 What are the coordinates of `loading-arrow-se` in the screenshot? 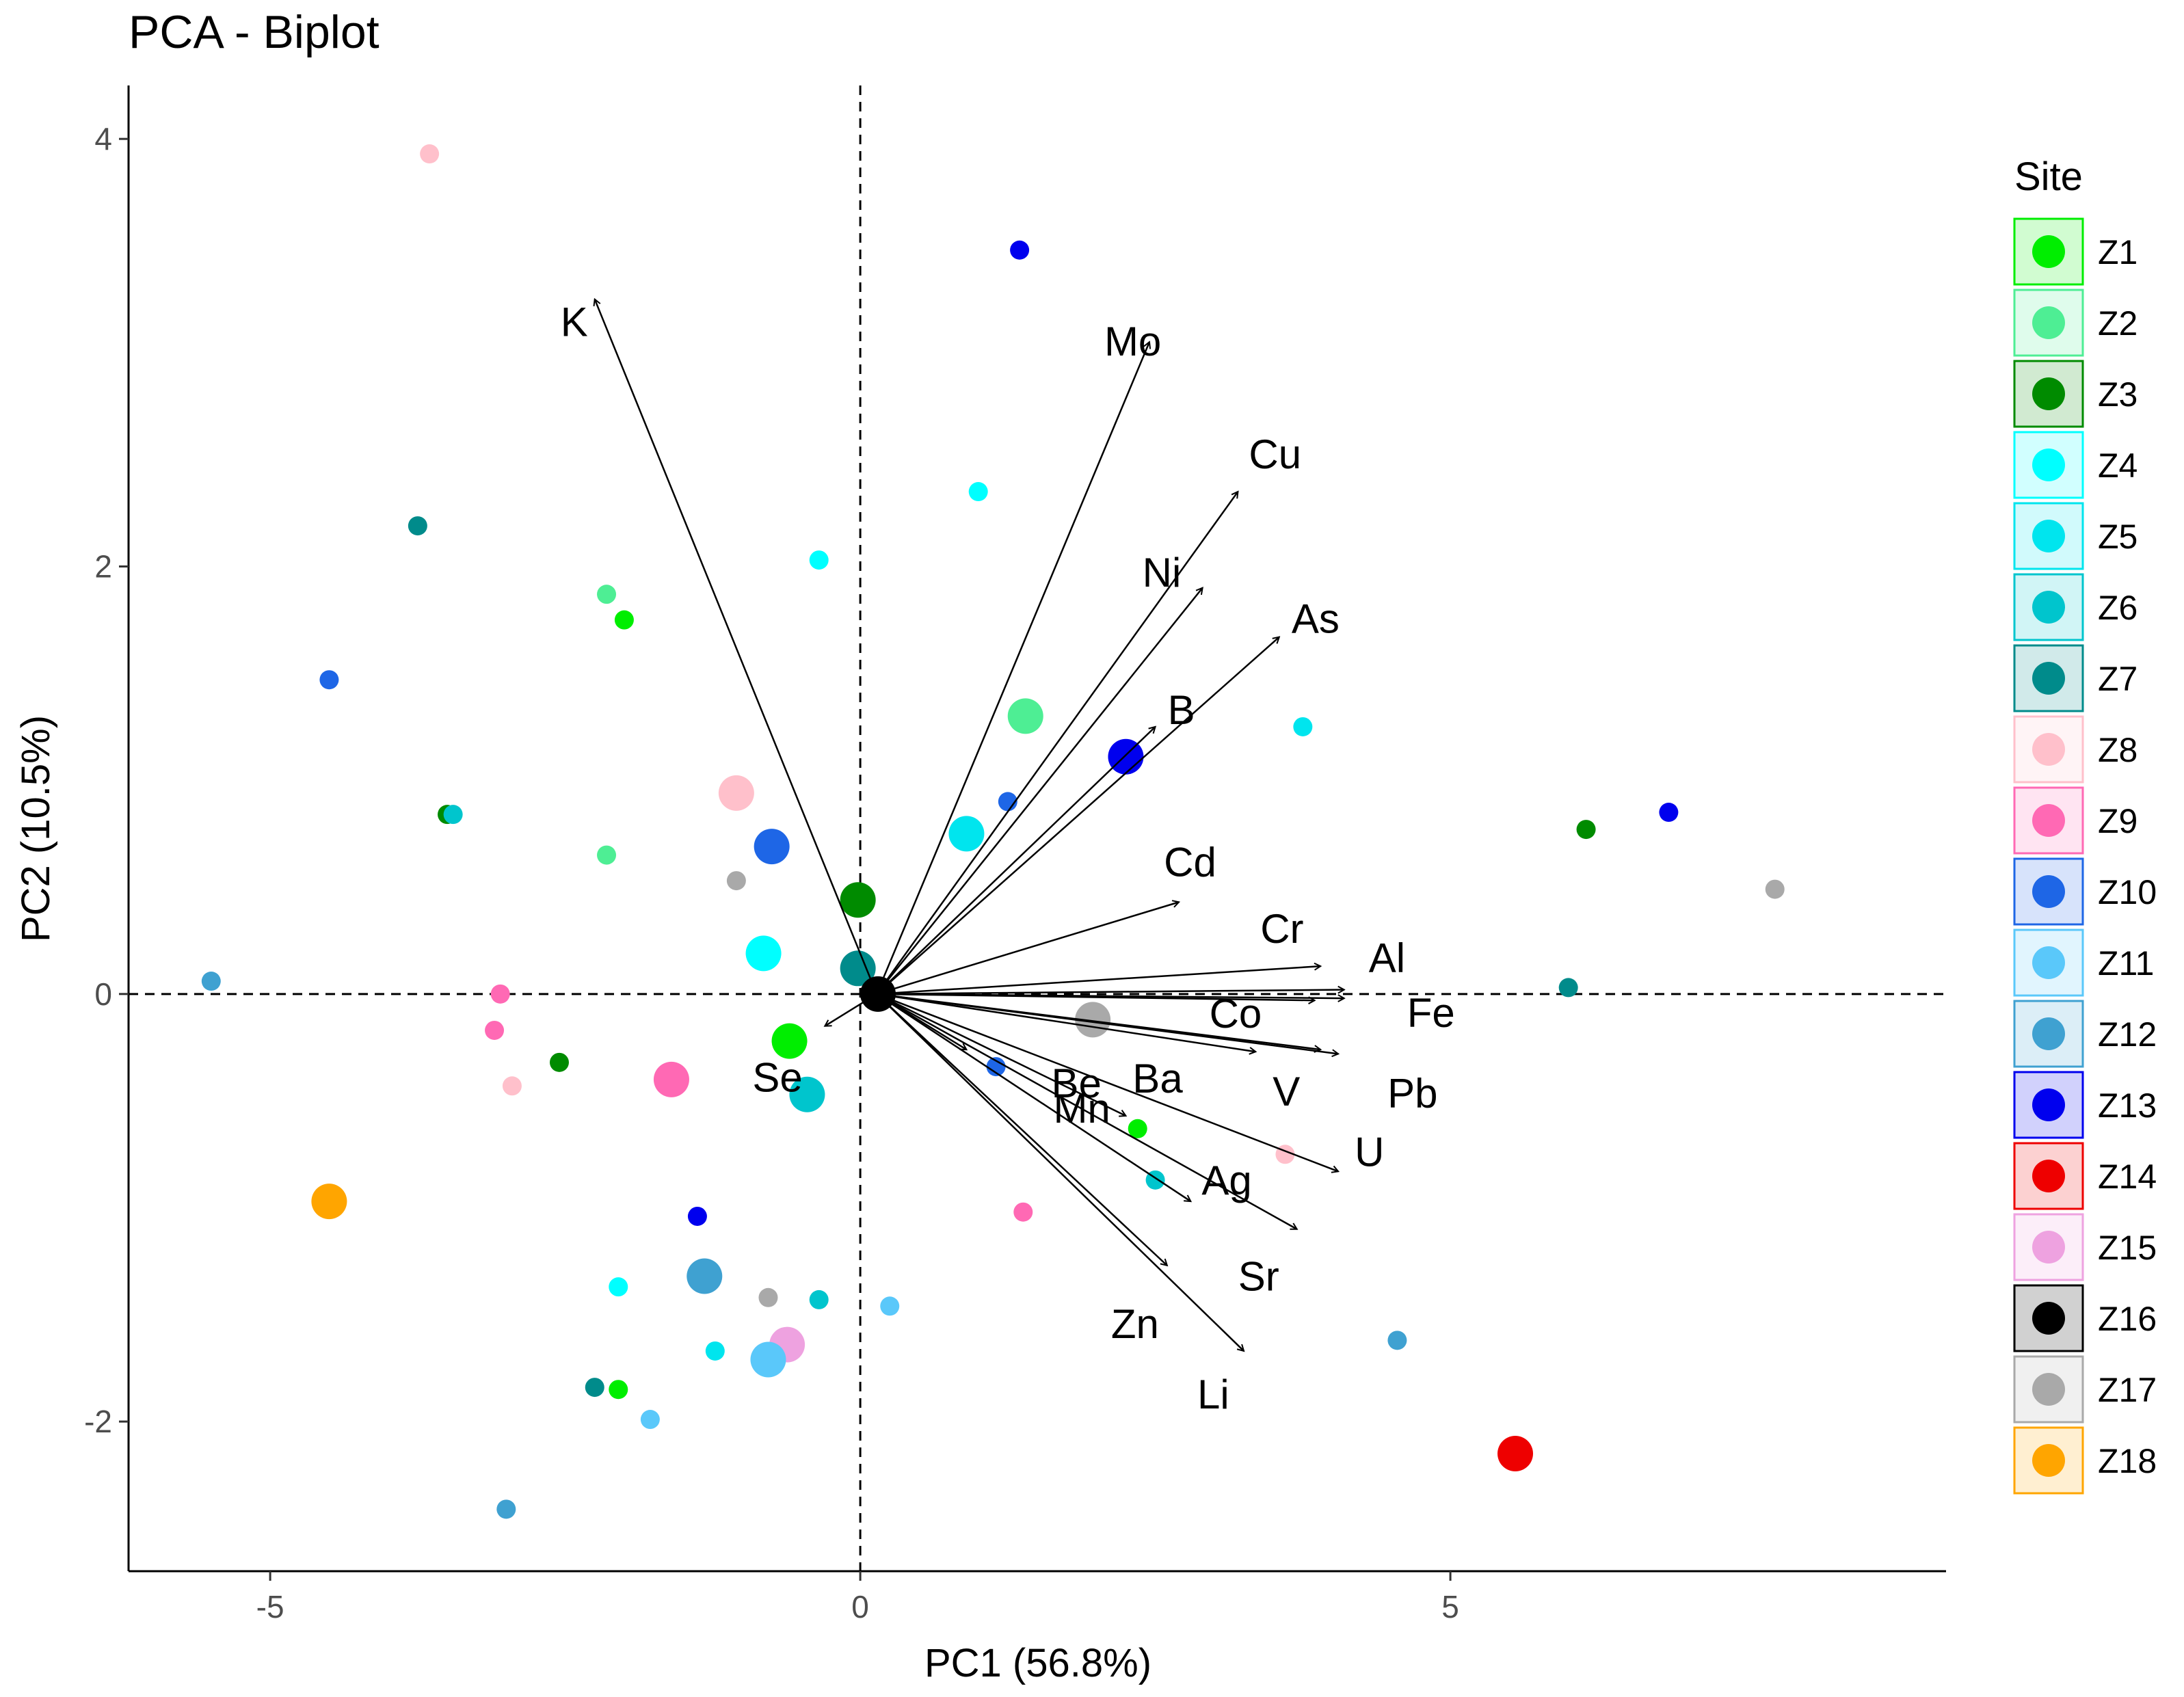 It's located at (851, 1009).